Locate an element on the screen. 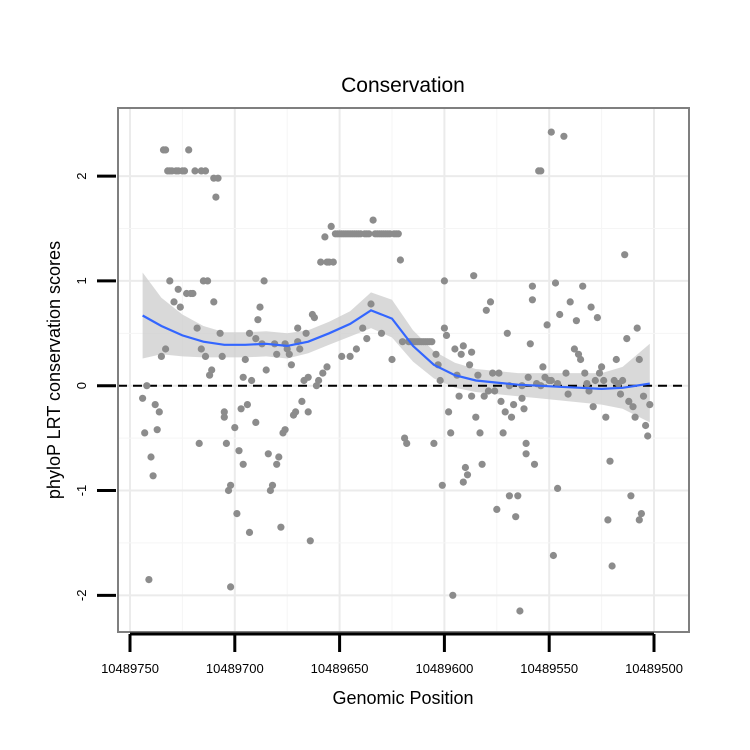  x-tick-label: 10489500 is located at coordinates (654, 668).